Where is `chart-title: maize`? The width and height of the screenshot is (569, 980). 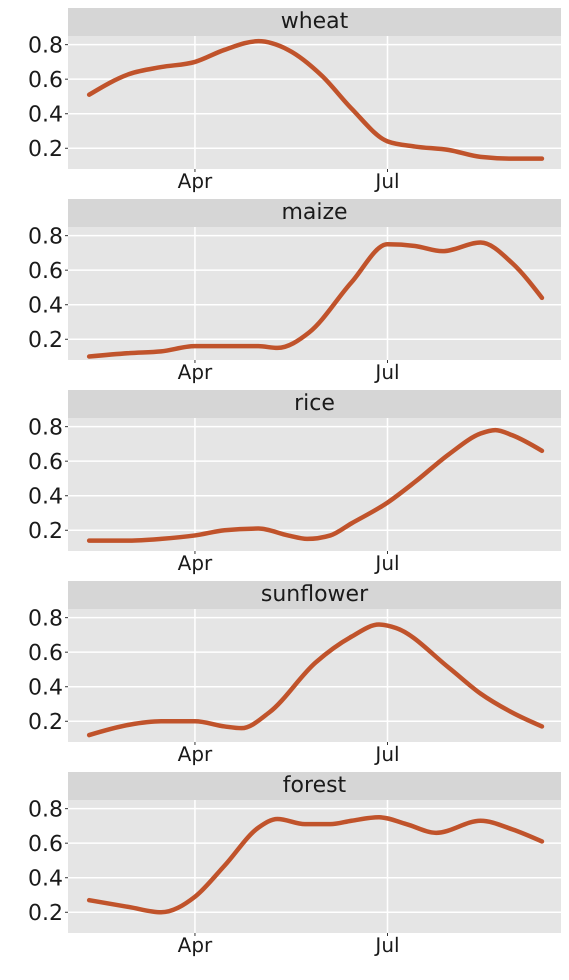
chart-title: maize is located at coordinates (314, 213).